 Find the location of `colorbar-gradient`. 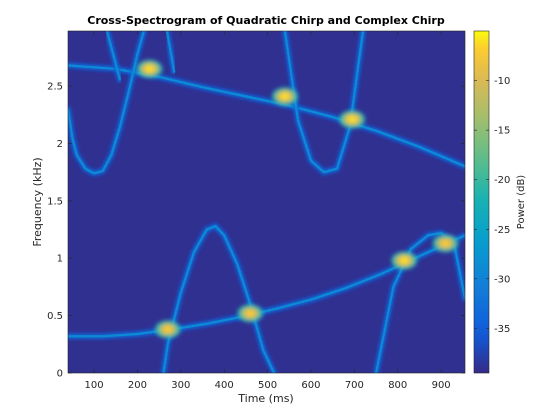

colorbar-gradient is located at coordinates (481, 202).